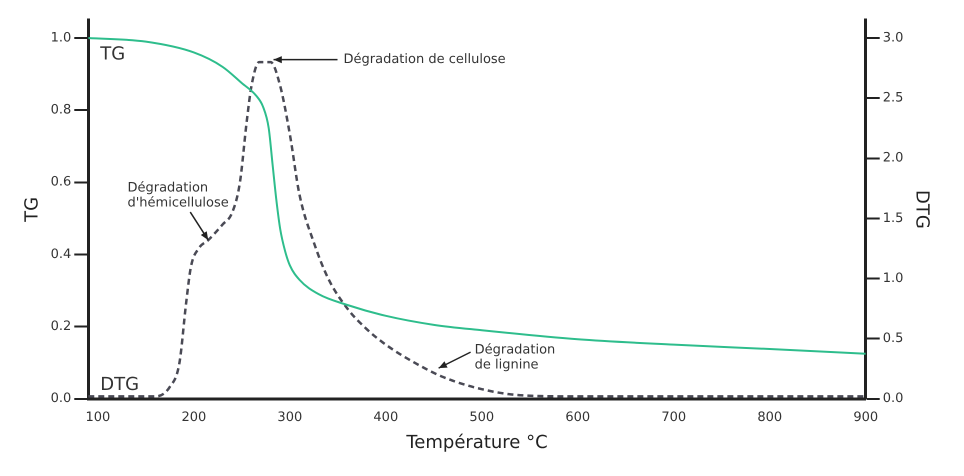  Describe the element at coordinates (893, 38) in the screenshot. I see `y2-tick-label: 3.0` at that location.